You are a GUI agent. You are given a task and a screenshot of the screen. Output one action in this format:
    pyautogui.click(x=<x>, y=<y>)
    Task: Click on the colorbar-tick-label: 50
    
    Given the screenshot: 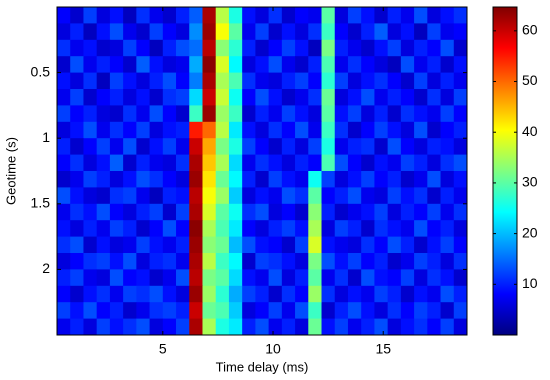 What is the action you would take?
    pyautogui.click(x=530, y=80)
    